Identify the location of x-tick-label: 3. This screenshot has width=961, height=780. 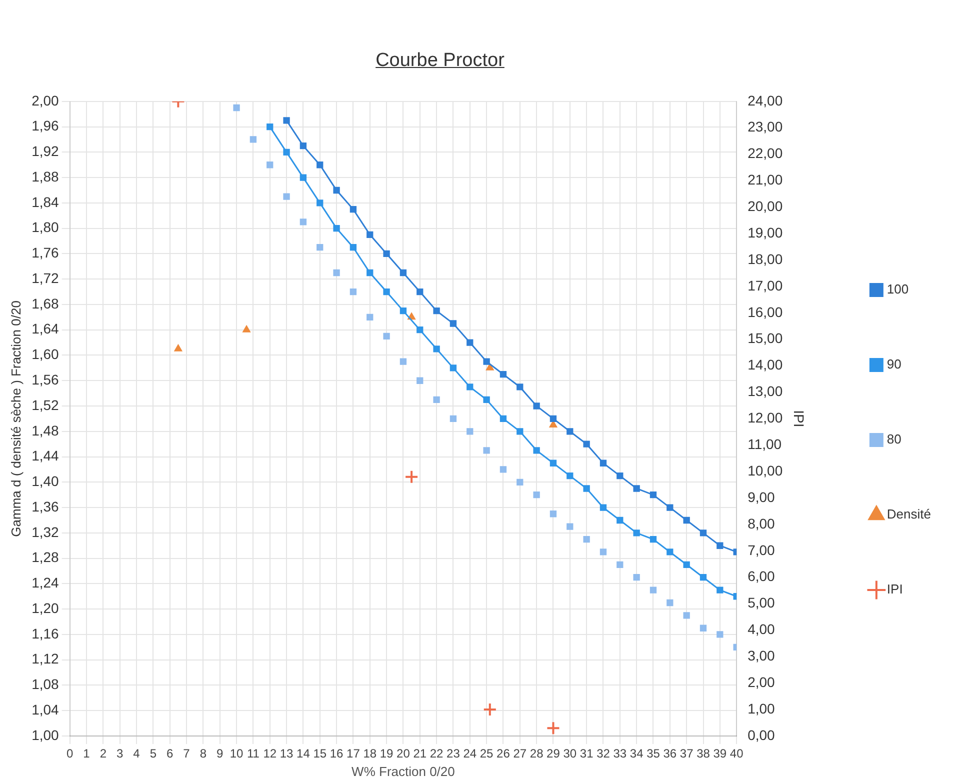
(120, 753).